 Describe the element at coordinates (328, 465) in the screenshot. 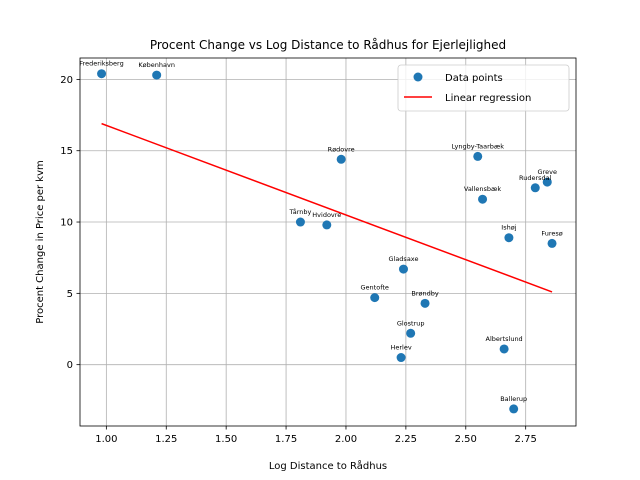

I see `x-axis-label: Log Distance to Rådhus` at that location.